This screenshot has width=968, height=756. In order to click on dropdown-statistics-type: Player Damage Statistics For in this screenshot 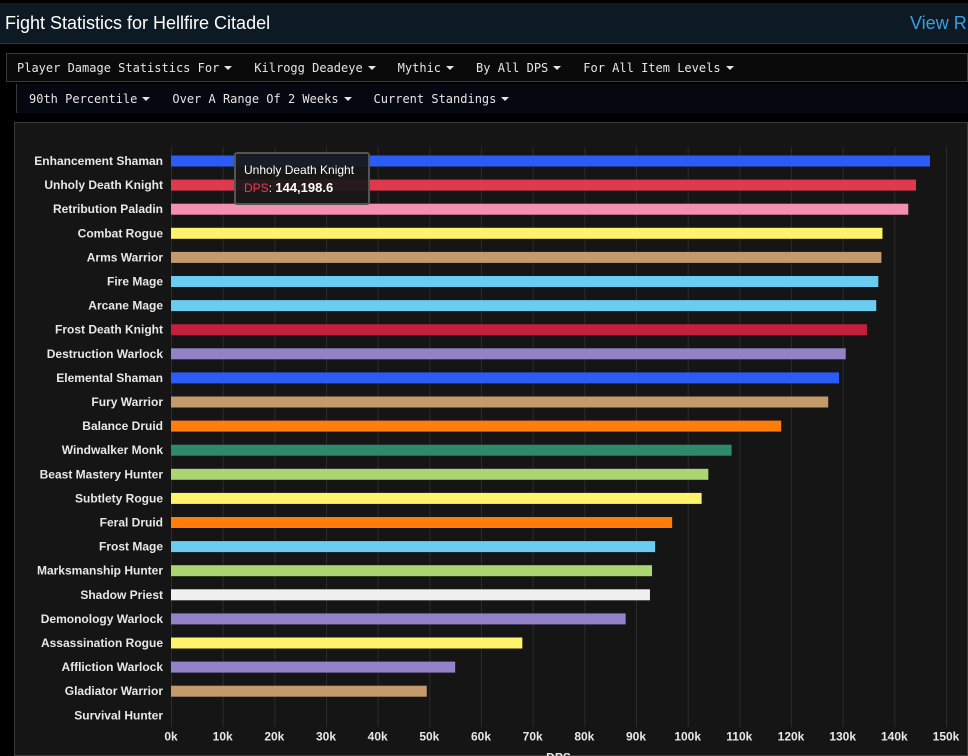, I will do `click(125, 67)`.